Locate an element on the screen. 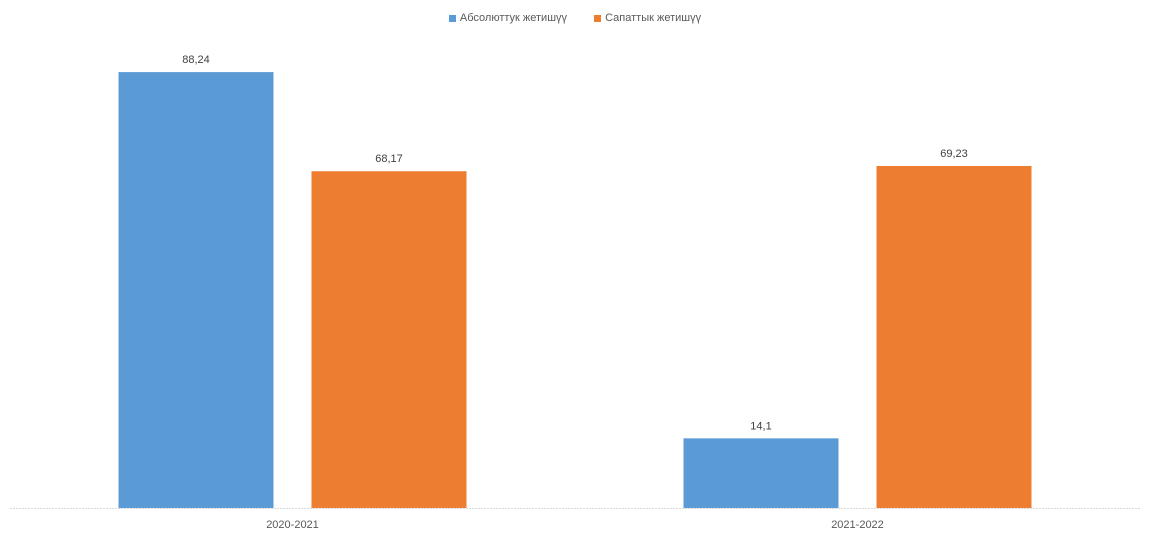  bar-quality-2020-2021 is located at coordinates (389, 339).